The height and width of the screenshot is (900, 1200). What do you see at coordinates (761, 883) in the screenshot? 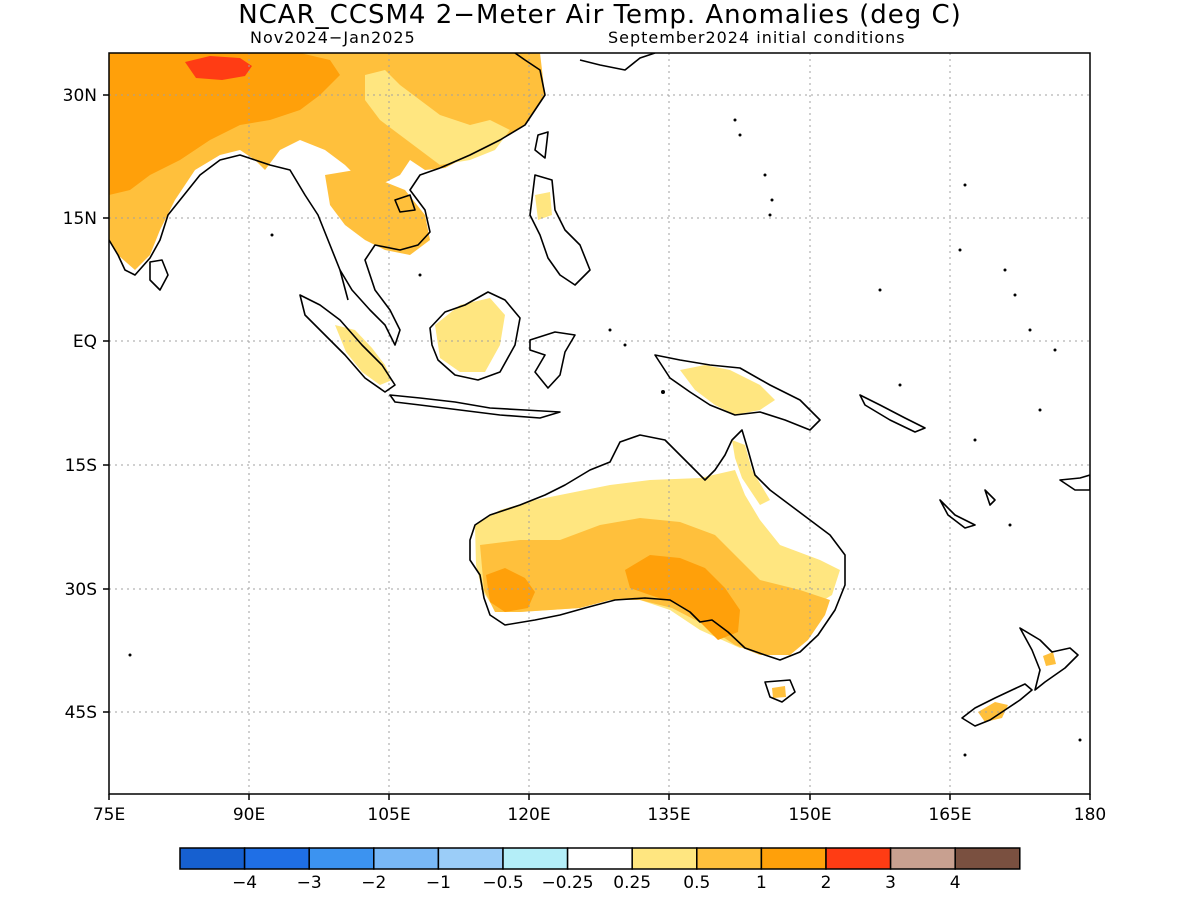
I see `colorbar-label: 1` at bounding box center [761, 883].